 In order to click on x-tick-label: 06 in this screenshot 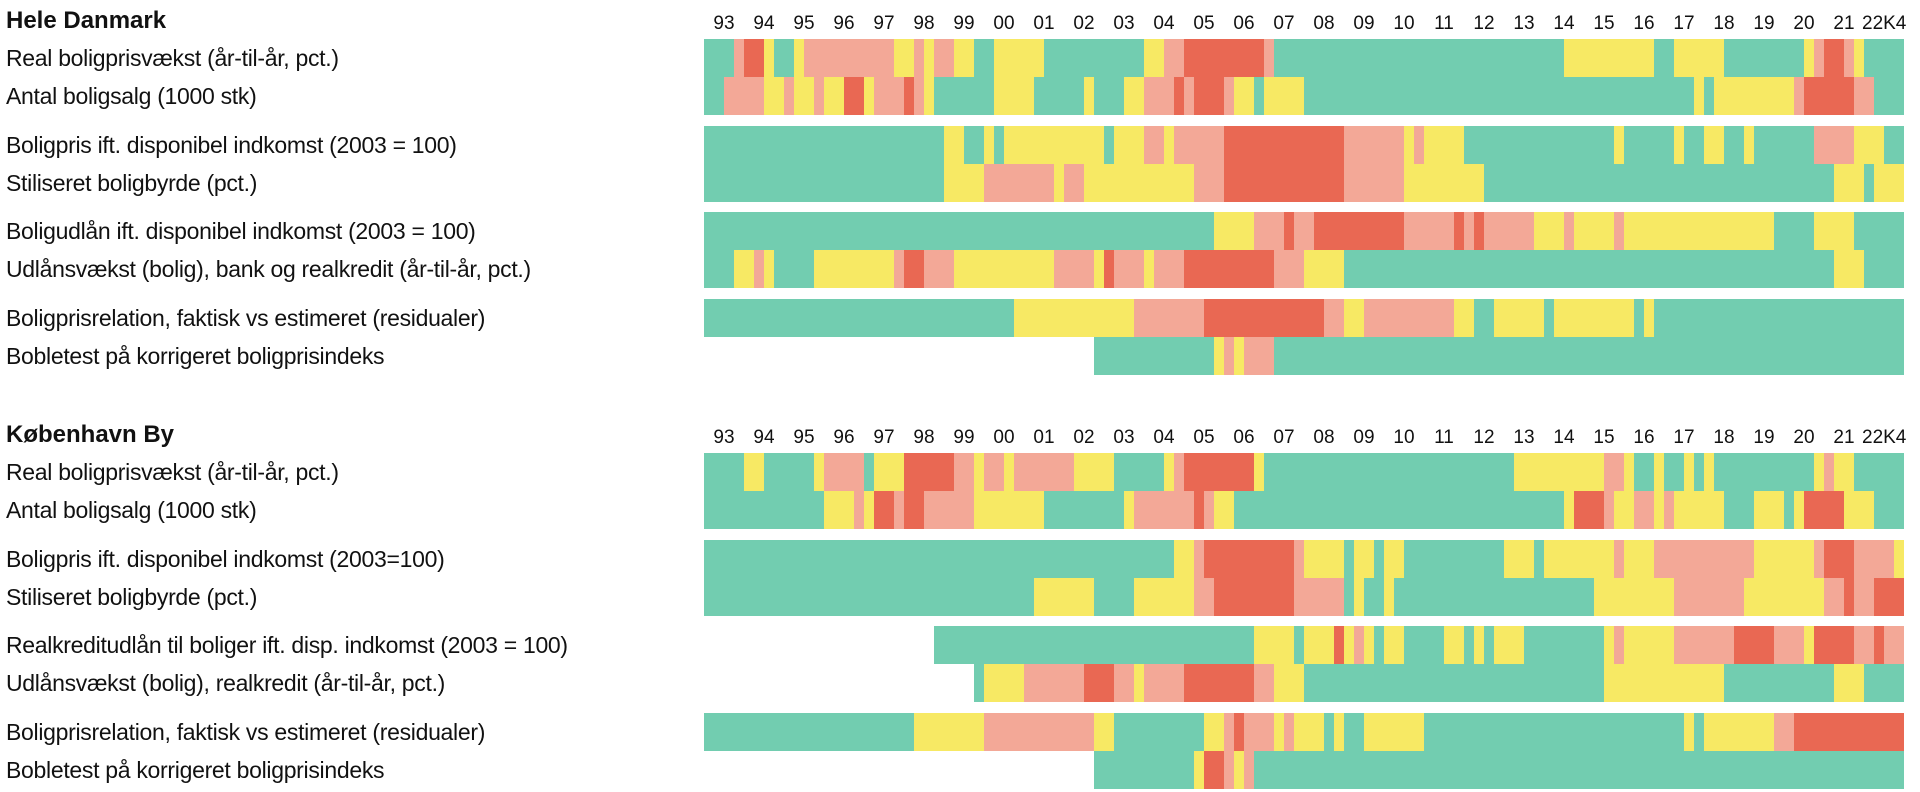, I will do `click(1244, 23)`.